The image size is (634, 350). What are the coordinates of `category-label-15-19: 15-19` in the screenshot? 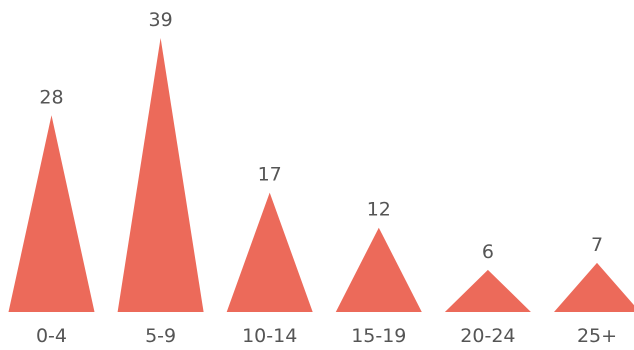 It's located at (378, 336).